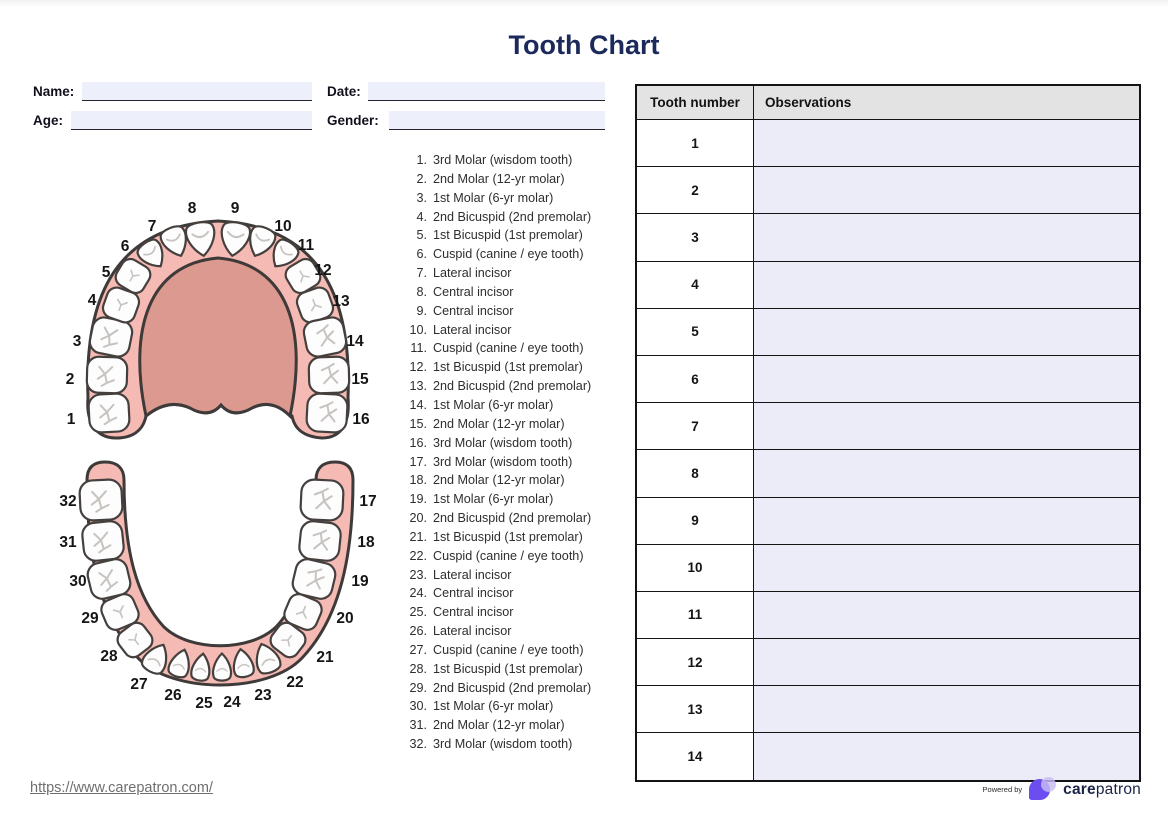 This screenshot has height=822, width=1168. I want to click on tooth-list-number: 13., so click(418, 386).